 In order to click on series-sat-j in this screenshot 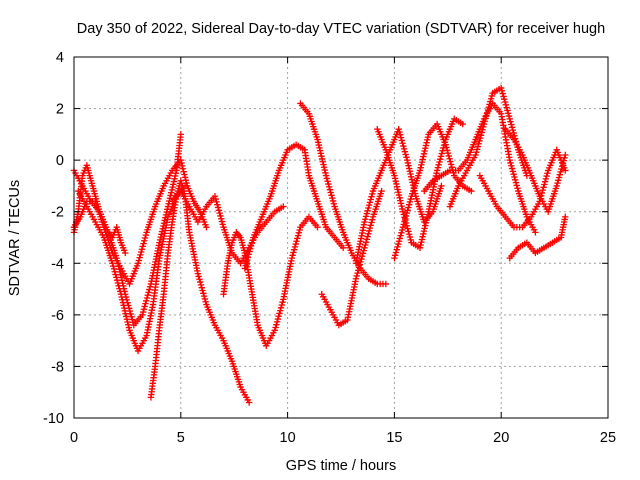, I will do `click(398, 196)`.